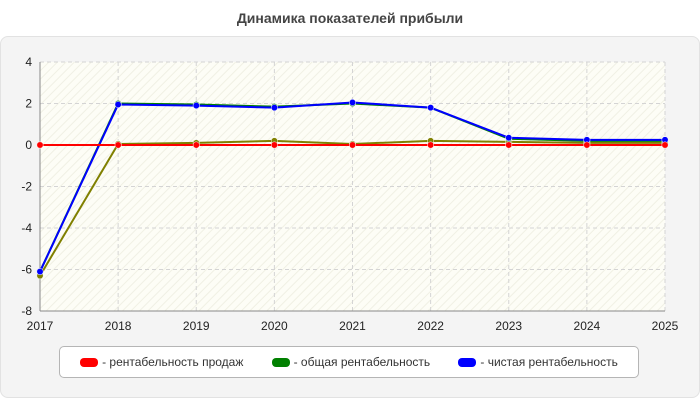 Image resolution: width=700 pixels, height=400 pixels. I want to click on x-tick-label: 2020, so click(274, 326).